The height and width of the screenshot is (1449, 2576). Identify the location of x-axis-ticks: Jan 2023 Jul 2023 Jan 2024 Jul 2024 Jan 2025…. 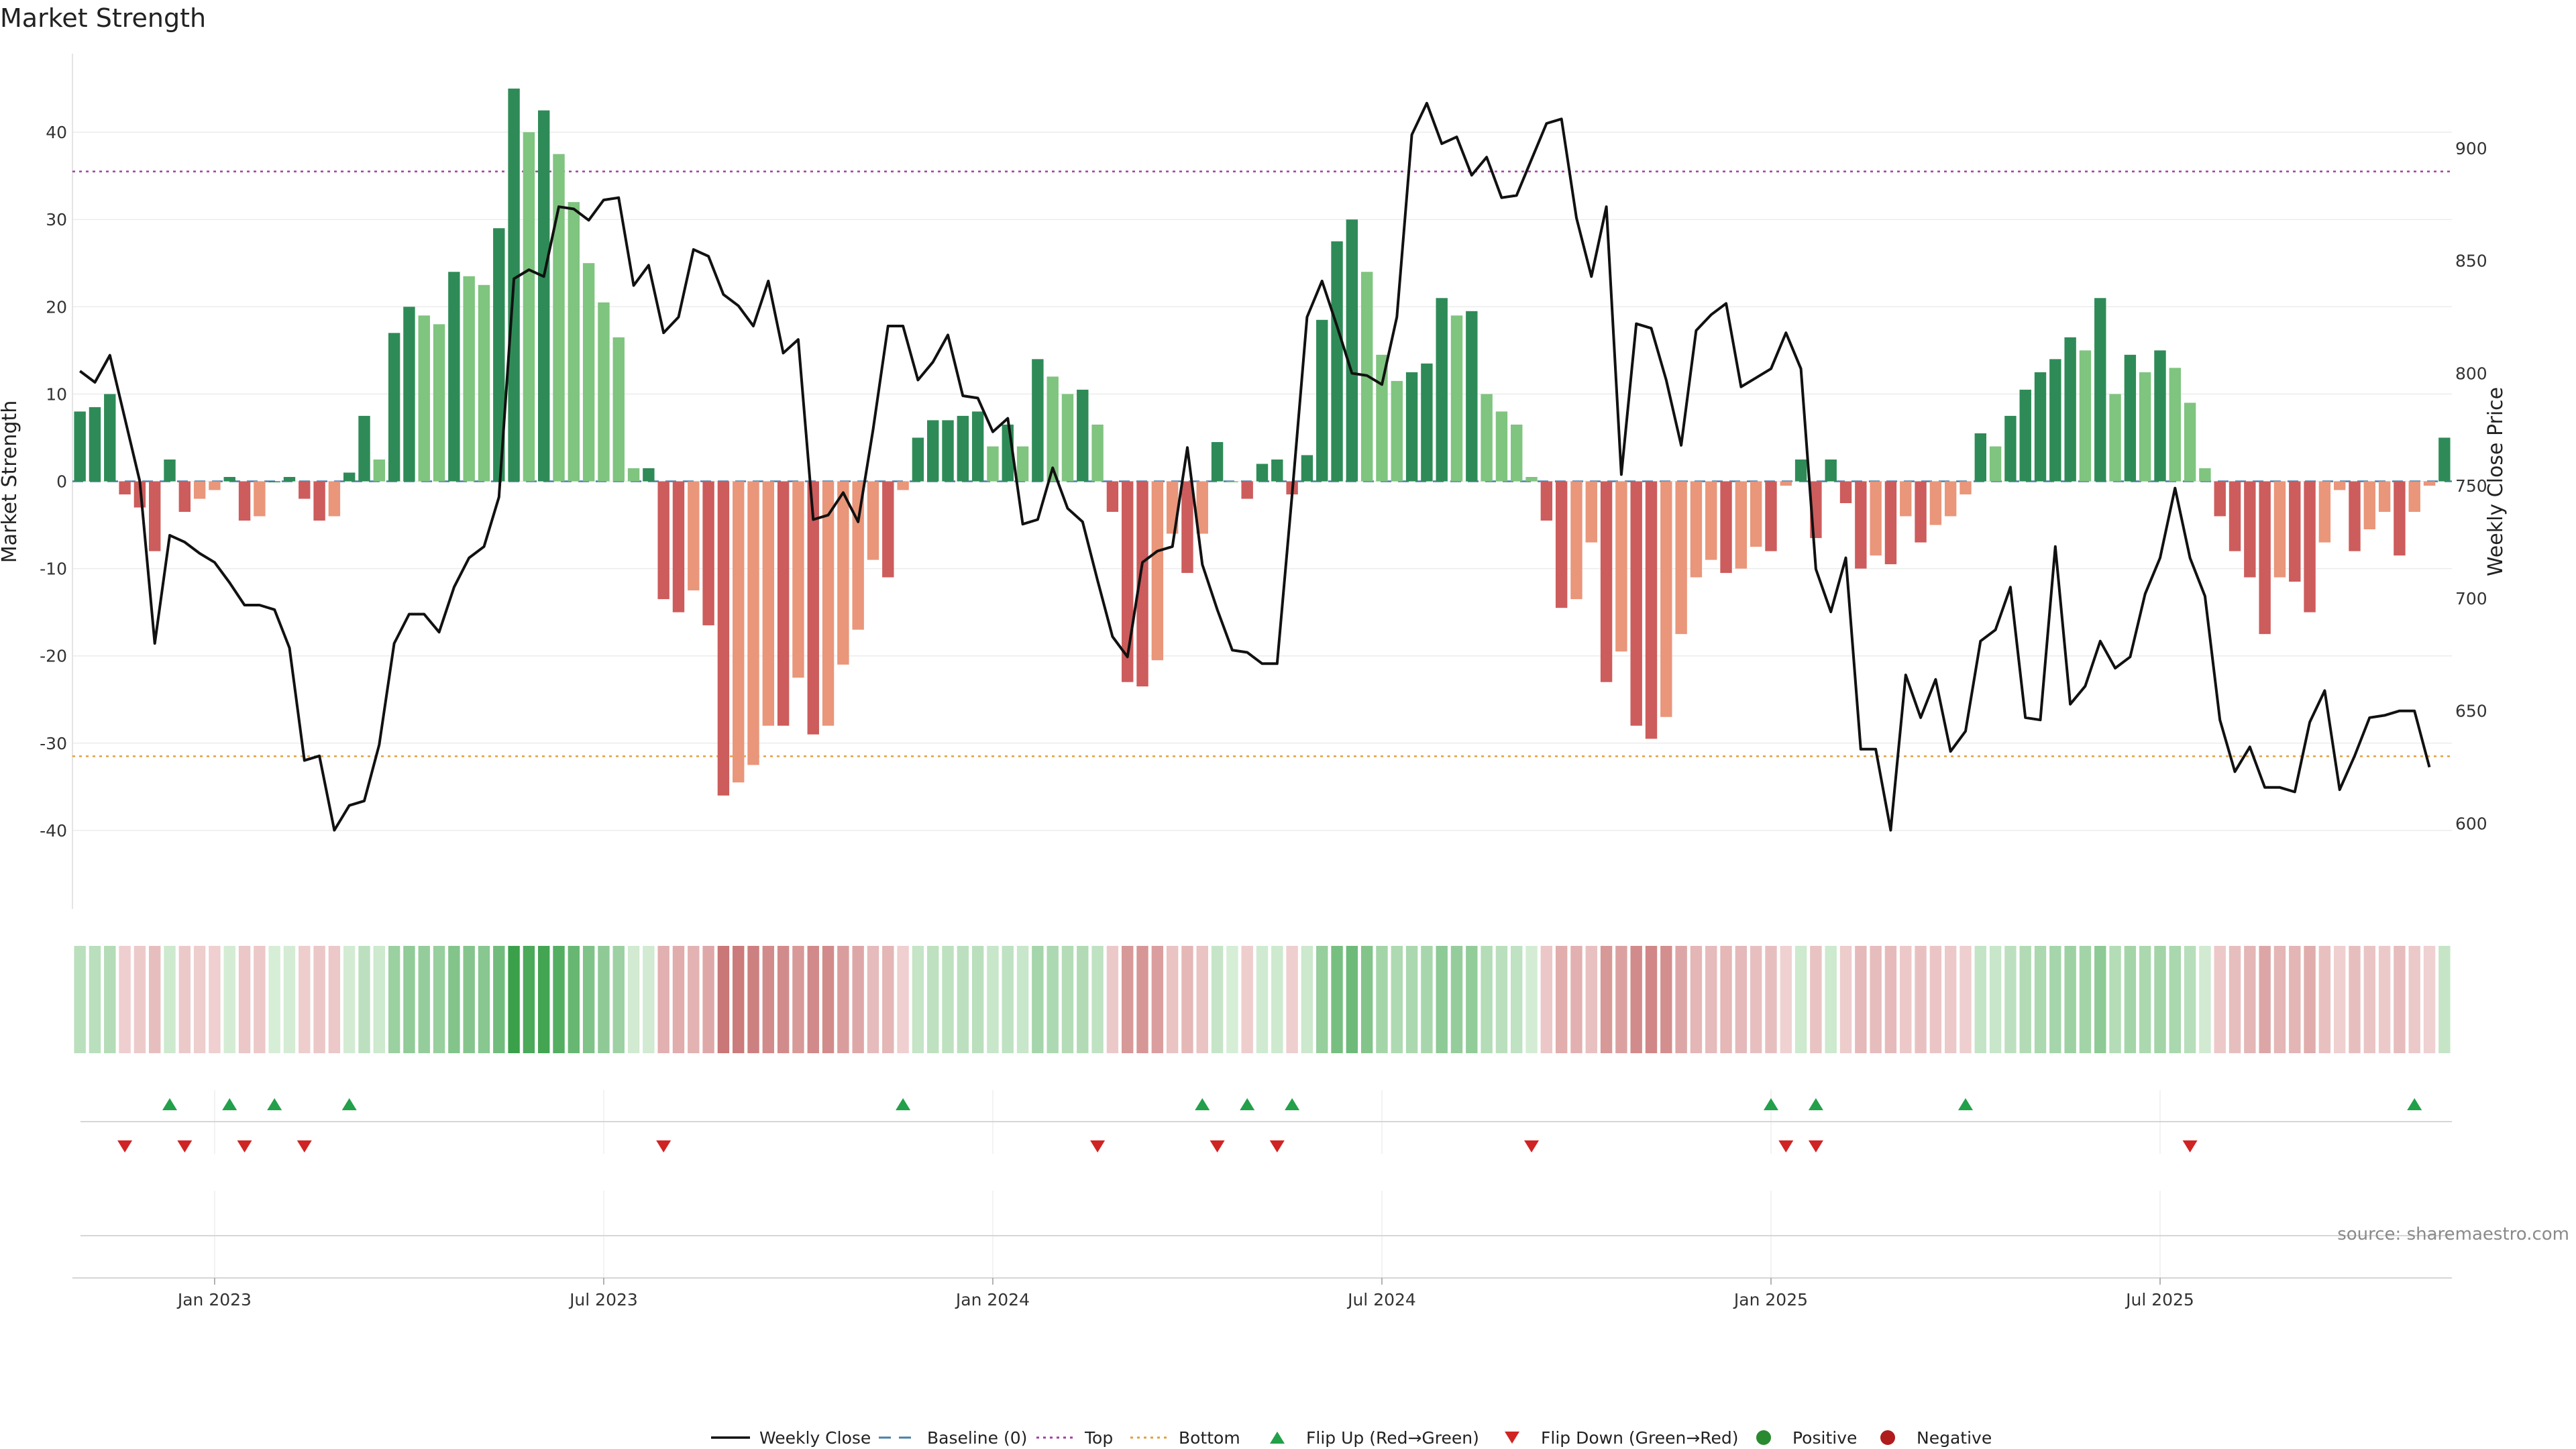
(1185, 1293).